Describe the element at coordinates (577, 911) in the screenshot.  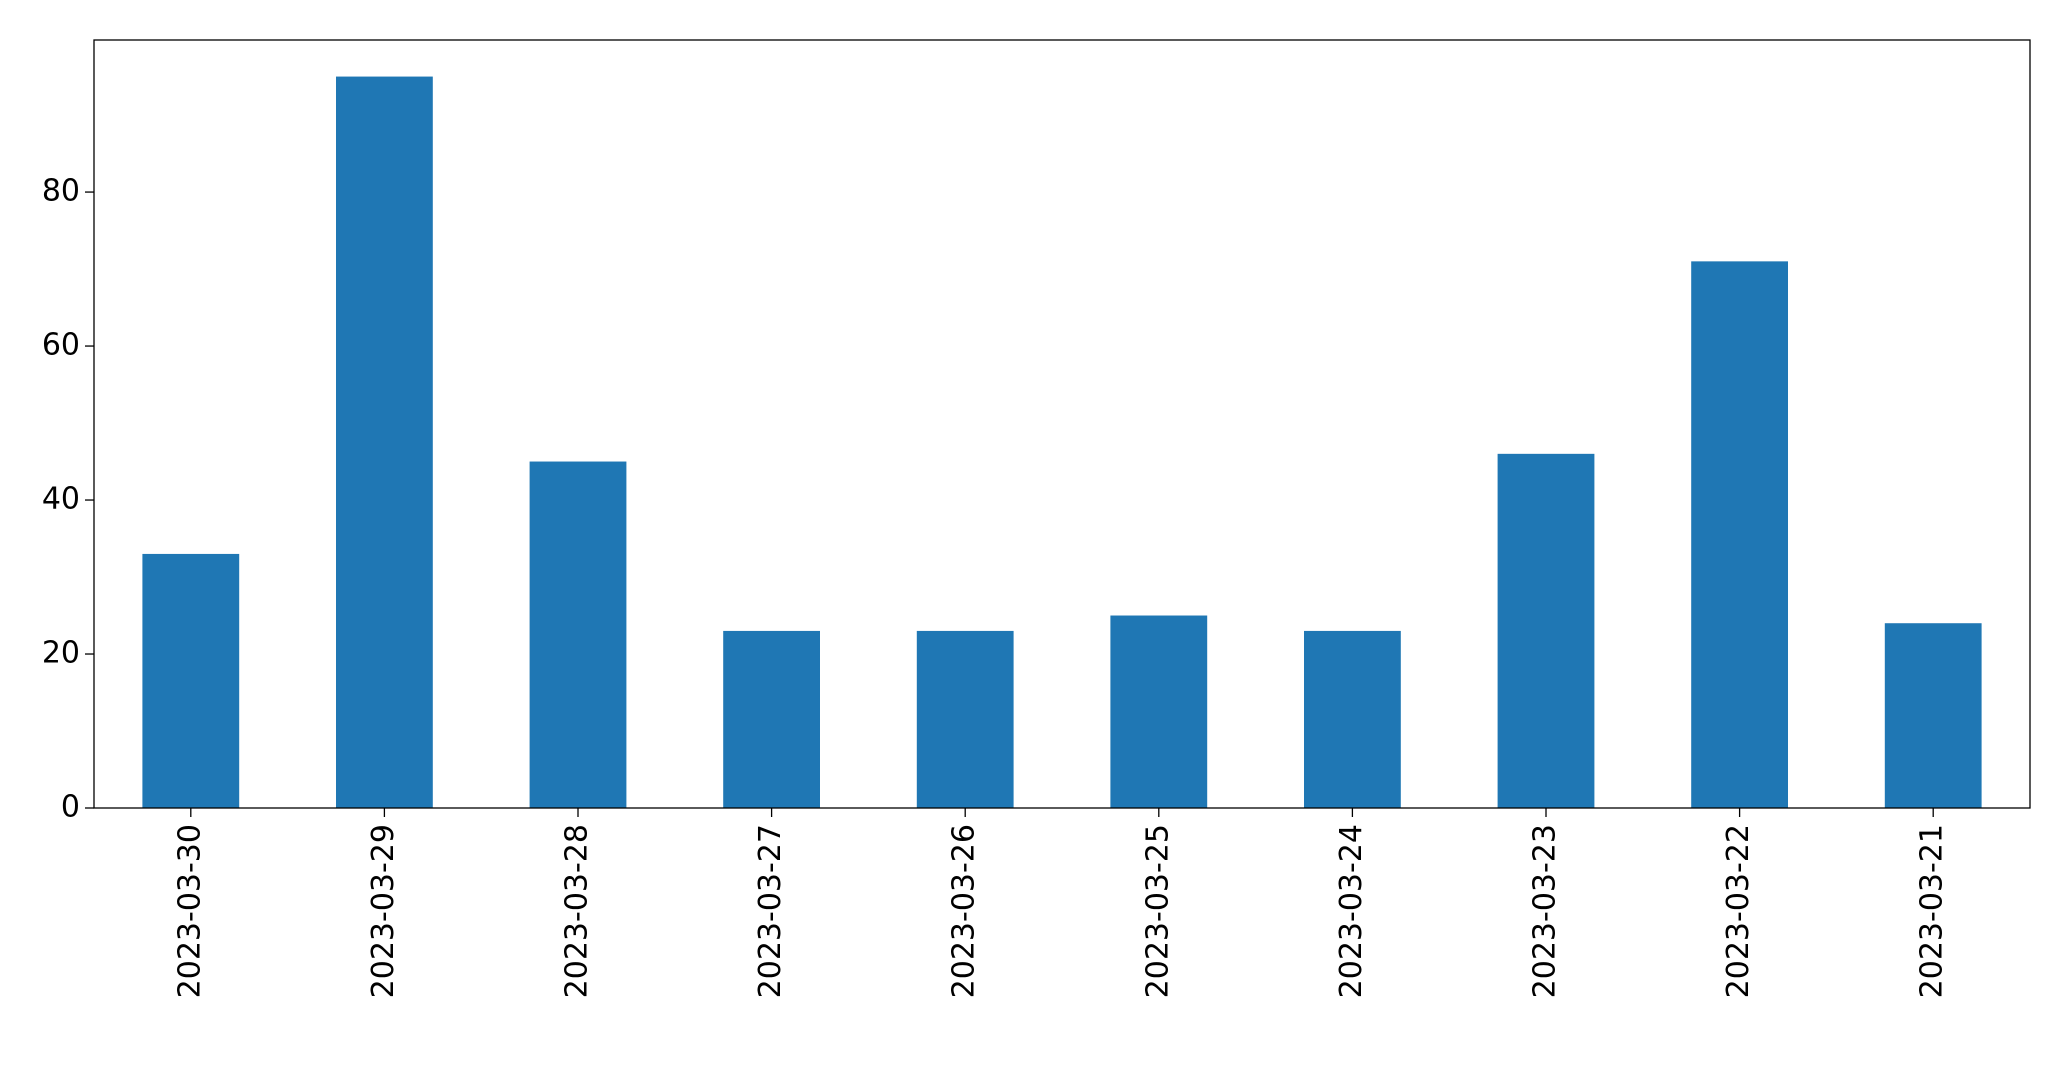
I see `x-tick-label: 2023-03-28` at that location.